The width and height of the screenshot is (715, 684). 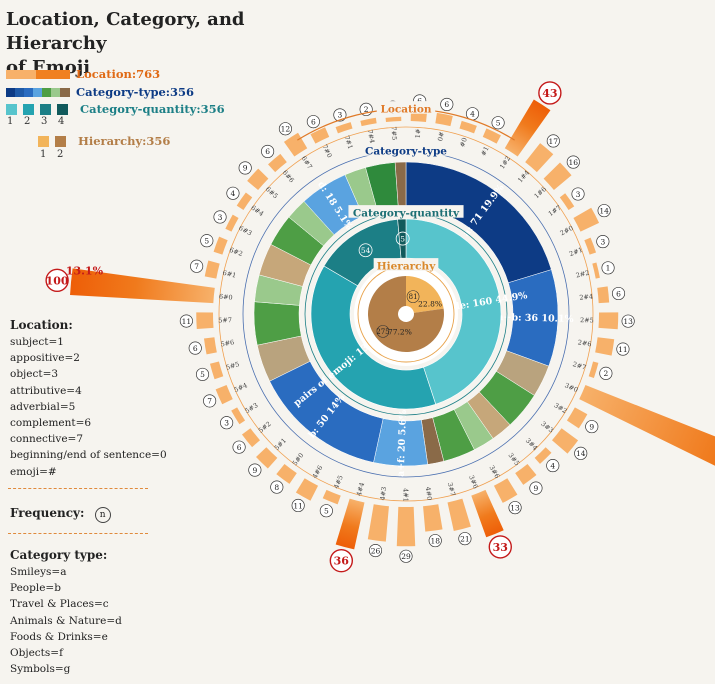 I want to click on location-tick-label: 1#, so click(x=418, y=133).